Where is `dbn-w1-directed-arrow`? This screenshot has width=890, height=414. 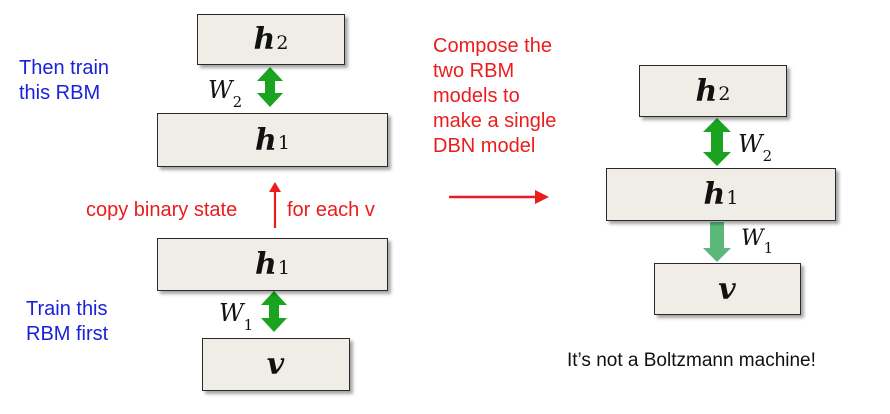 dbn-w1-directed-arrow is located at coordinates (717, 242).